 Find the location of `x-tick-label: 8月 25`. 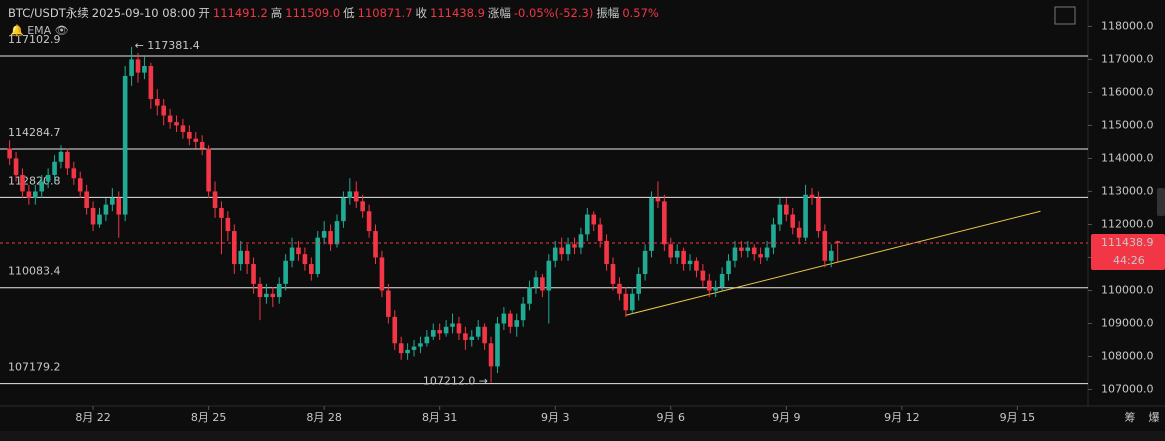

x-tick-label: 8月 25 is located at coordinates (209, 417).